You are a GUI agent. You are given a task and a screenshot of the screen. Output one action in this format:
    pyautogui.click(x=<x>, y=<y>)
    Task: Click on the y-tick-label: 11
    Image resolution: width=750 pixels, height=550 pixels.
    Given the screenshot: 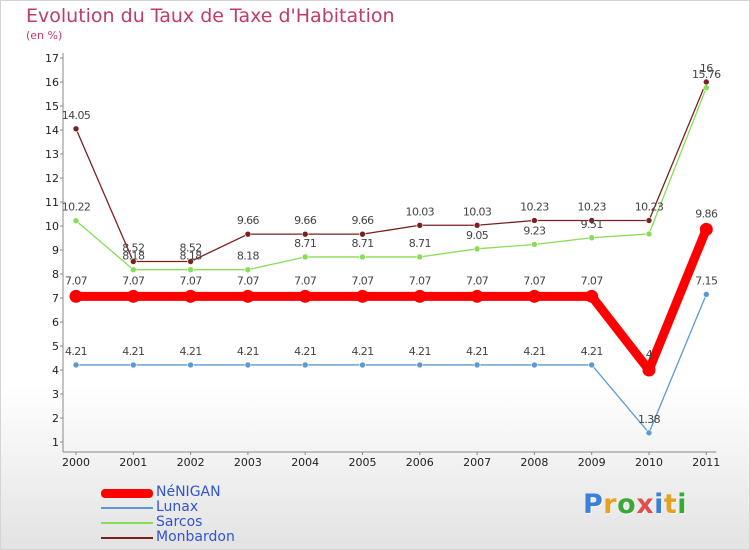 What is the action you would take?
    pyautogui.click(x=52, y=202)
    